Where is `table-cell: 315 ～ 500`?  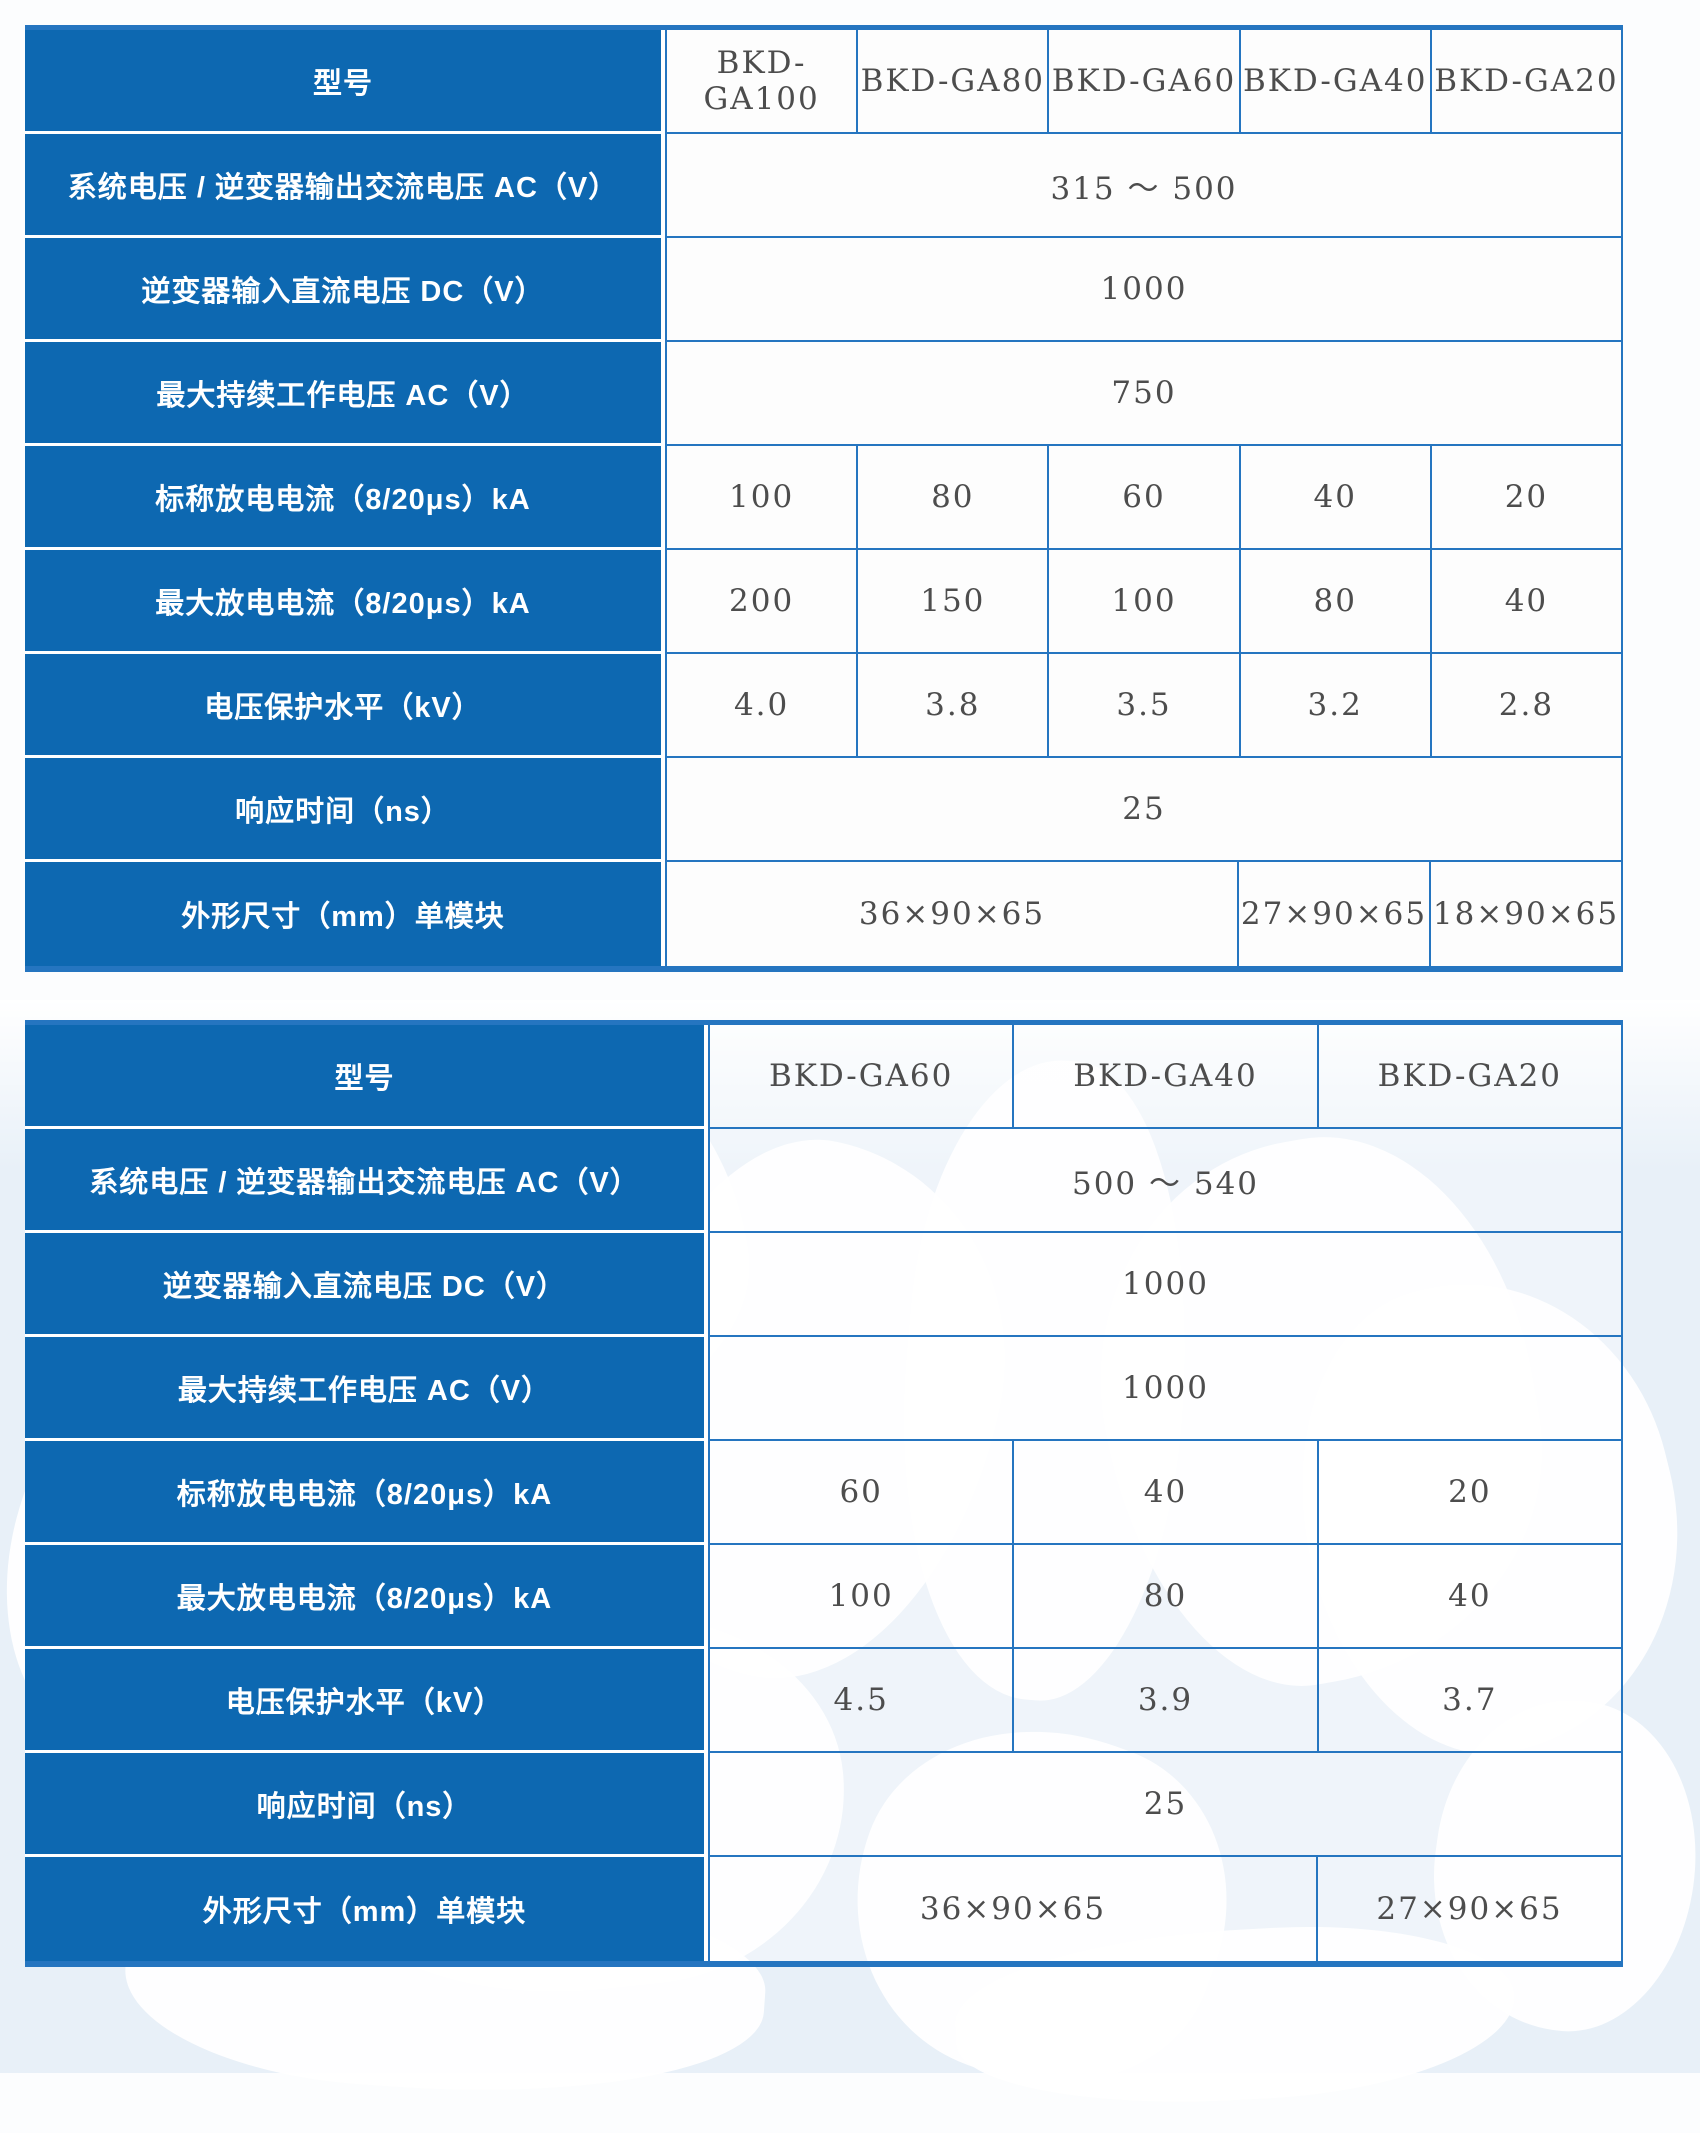 table-cell: 315 ～ 500 is located at coordinates (1143, 186).